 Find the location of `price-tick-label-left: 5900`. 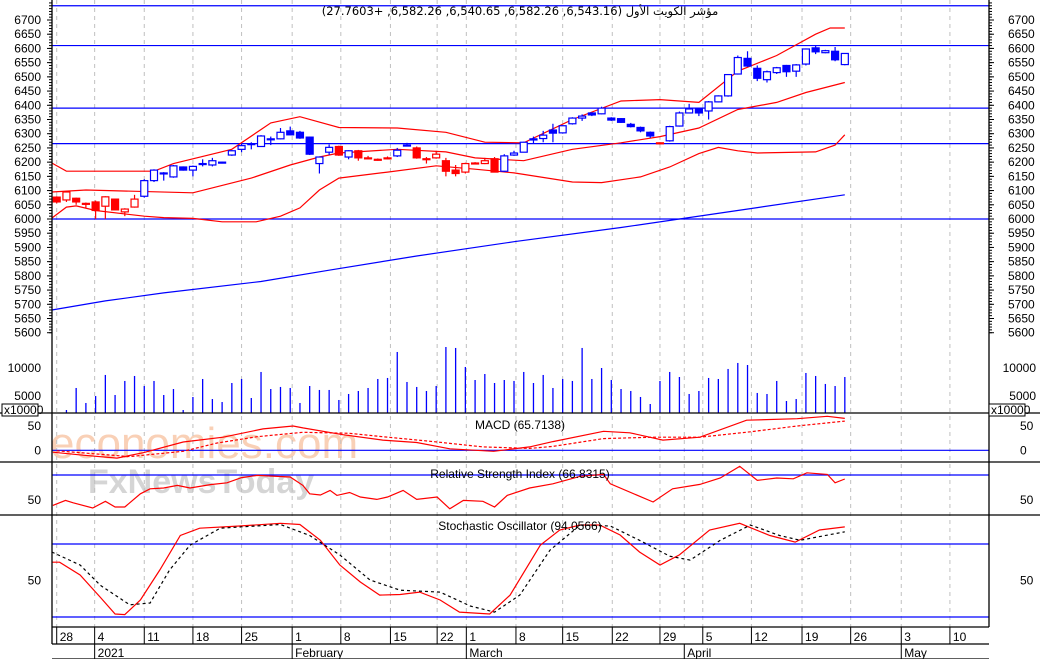

price-tick-label-left: 5900 is located at coordinates (27, 247).